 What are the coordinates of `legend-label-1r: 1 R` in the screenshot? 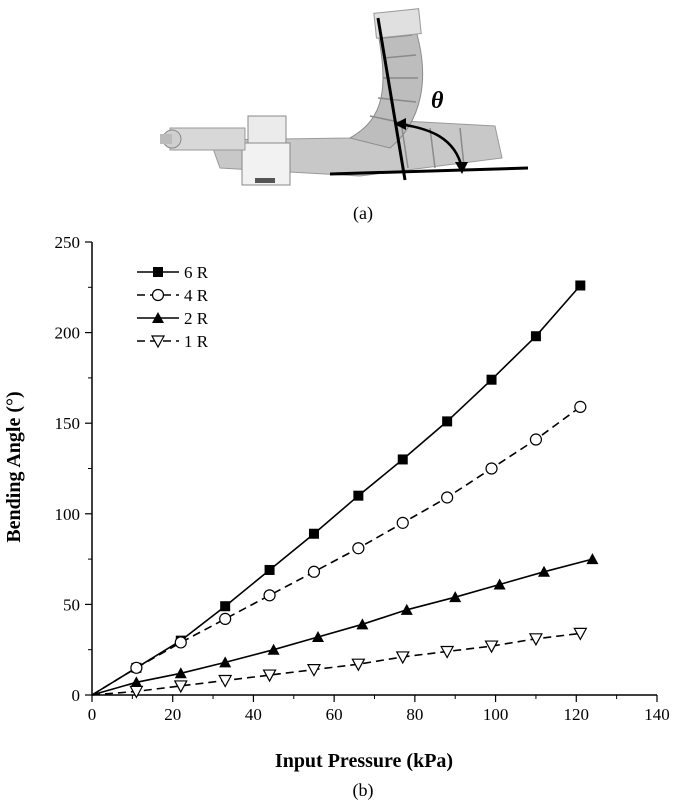 It's located at (196, 341).